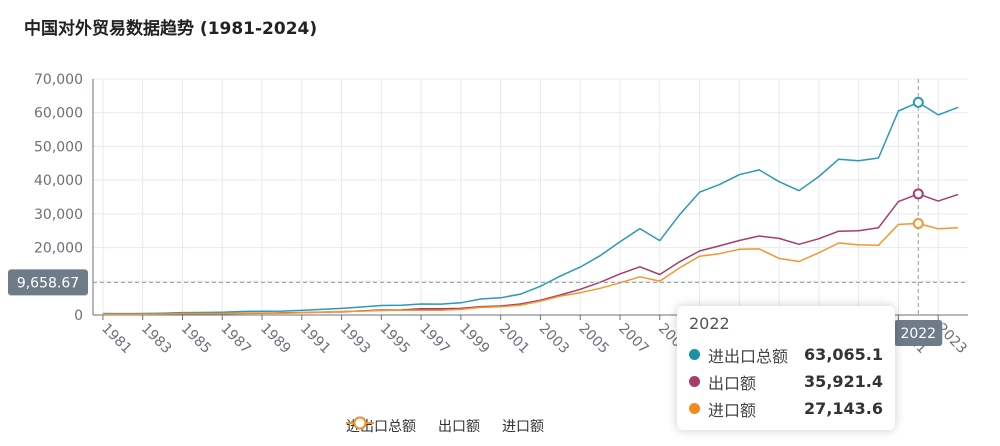 Image resolution: width=1000 pixels, height=446 pixels. I want to click on x-tick-label: 2001, so click(514, 339).